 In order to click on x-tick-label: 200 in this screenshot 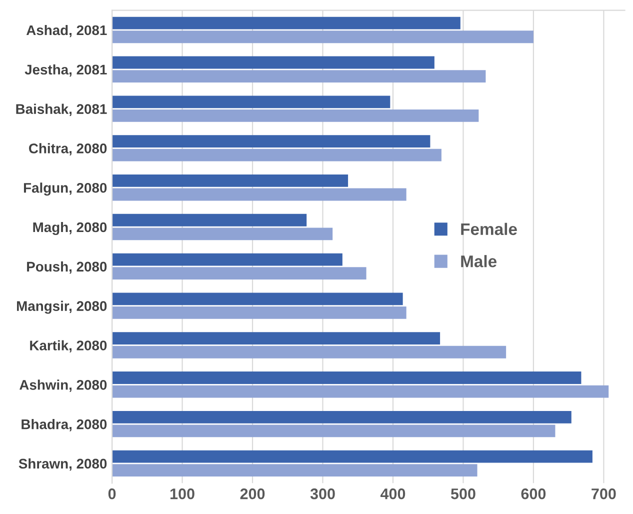, I will do `click(252, 494)`.